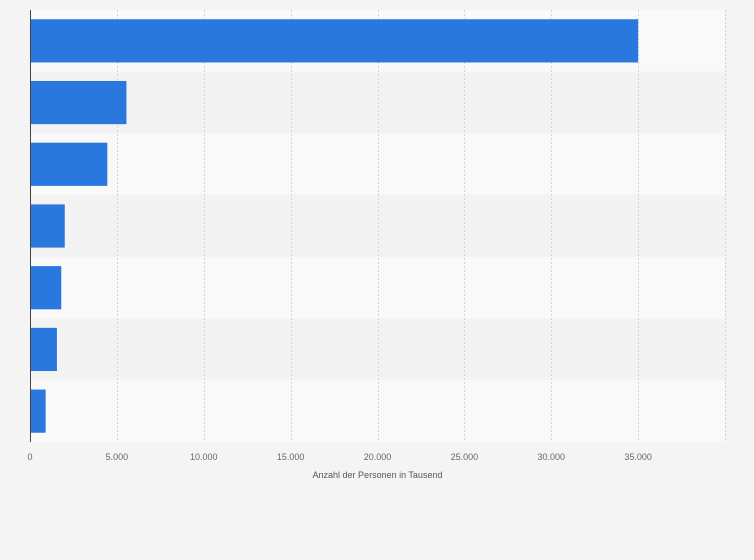  Describe the element at coordinates (378, 457) in the screenshot. I see `x-tick-label: 20.000` at that location.